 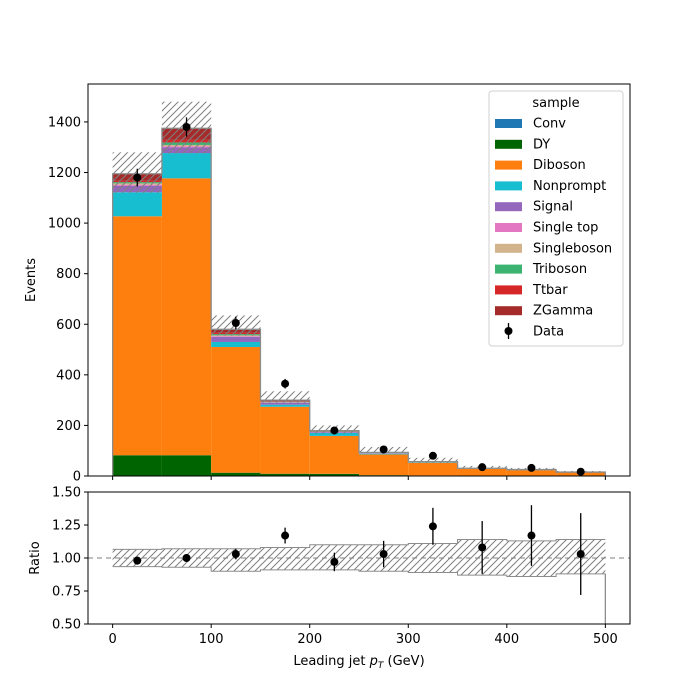 What do you see at coordinates (559, 269) in the screenshot?
I see `legend-label-triboson: Triboson` at bounding box center [559, 269].